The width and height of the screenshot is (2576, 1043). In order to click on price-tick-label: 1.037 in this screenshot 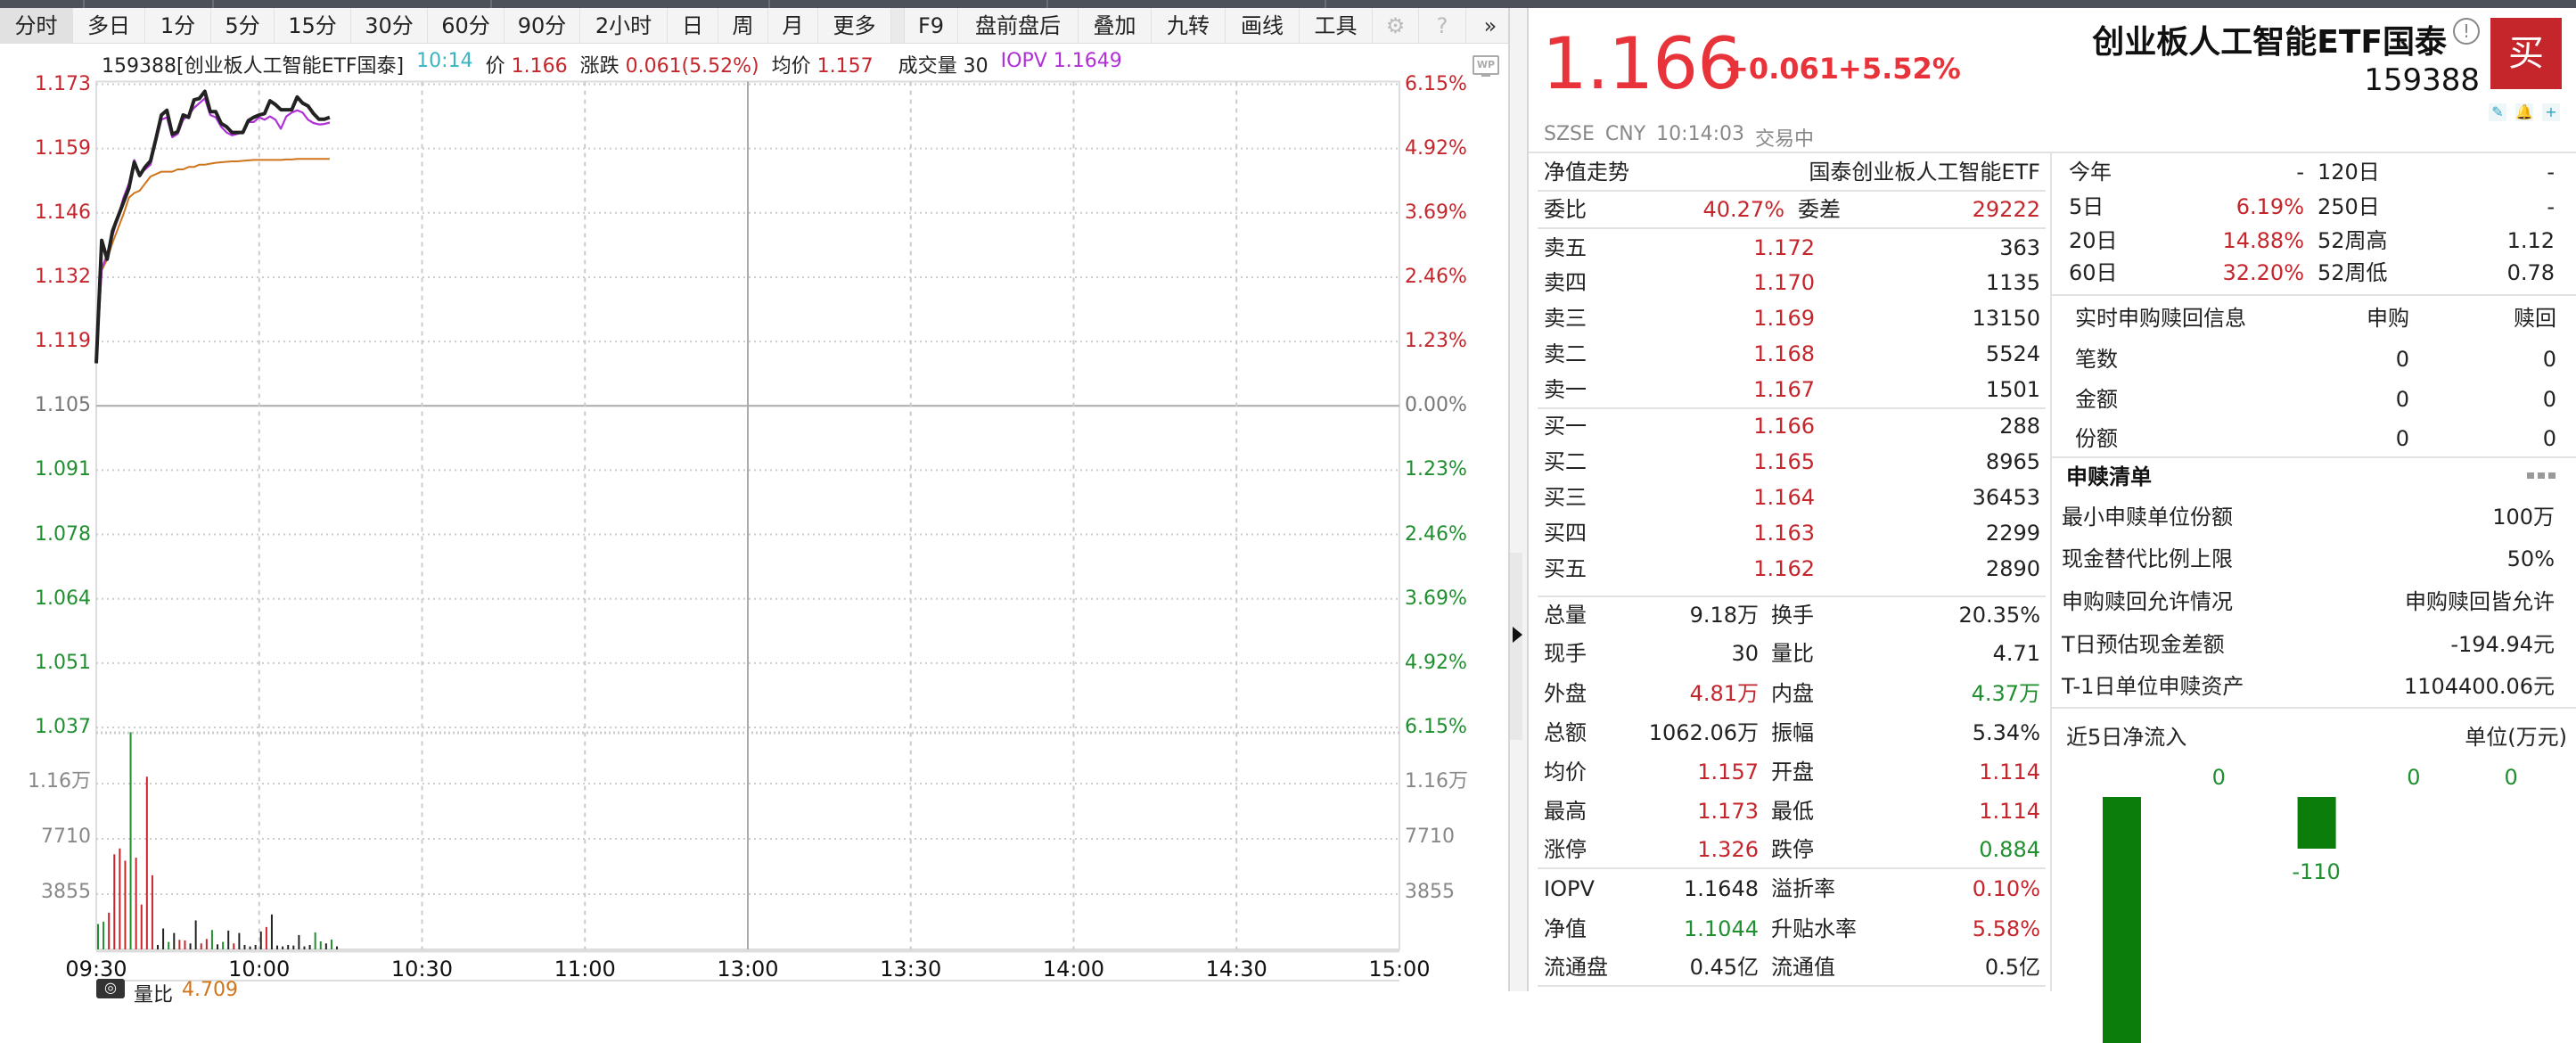, I will do `click(63, 727)`.